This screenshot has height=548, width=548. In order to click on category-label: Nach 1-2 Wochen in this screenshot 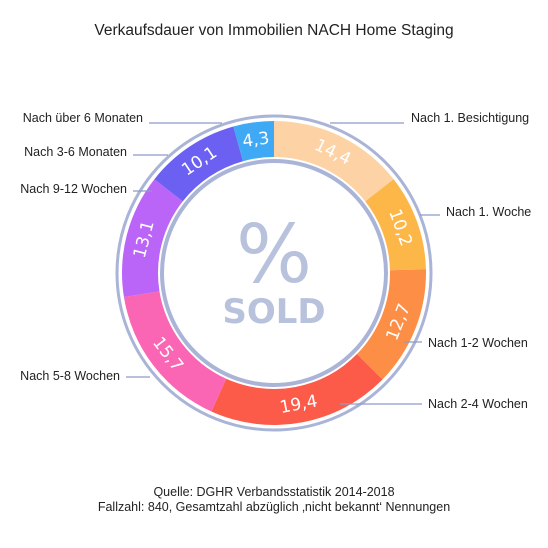, I will do `click(478, 343)`.